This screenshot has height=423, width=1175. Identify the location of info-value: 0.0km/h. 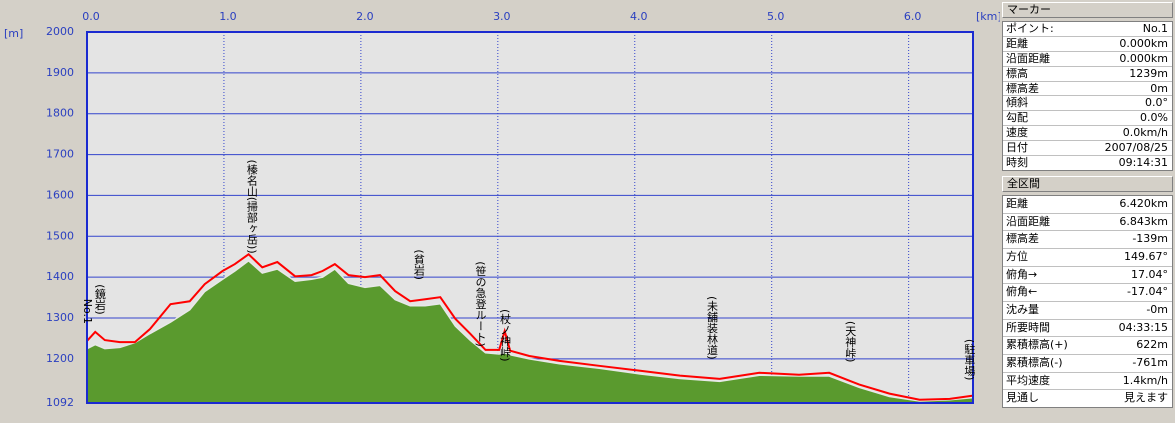
(1145, 133).